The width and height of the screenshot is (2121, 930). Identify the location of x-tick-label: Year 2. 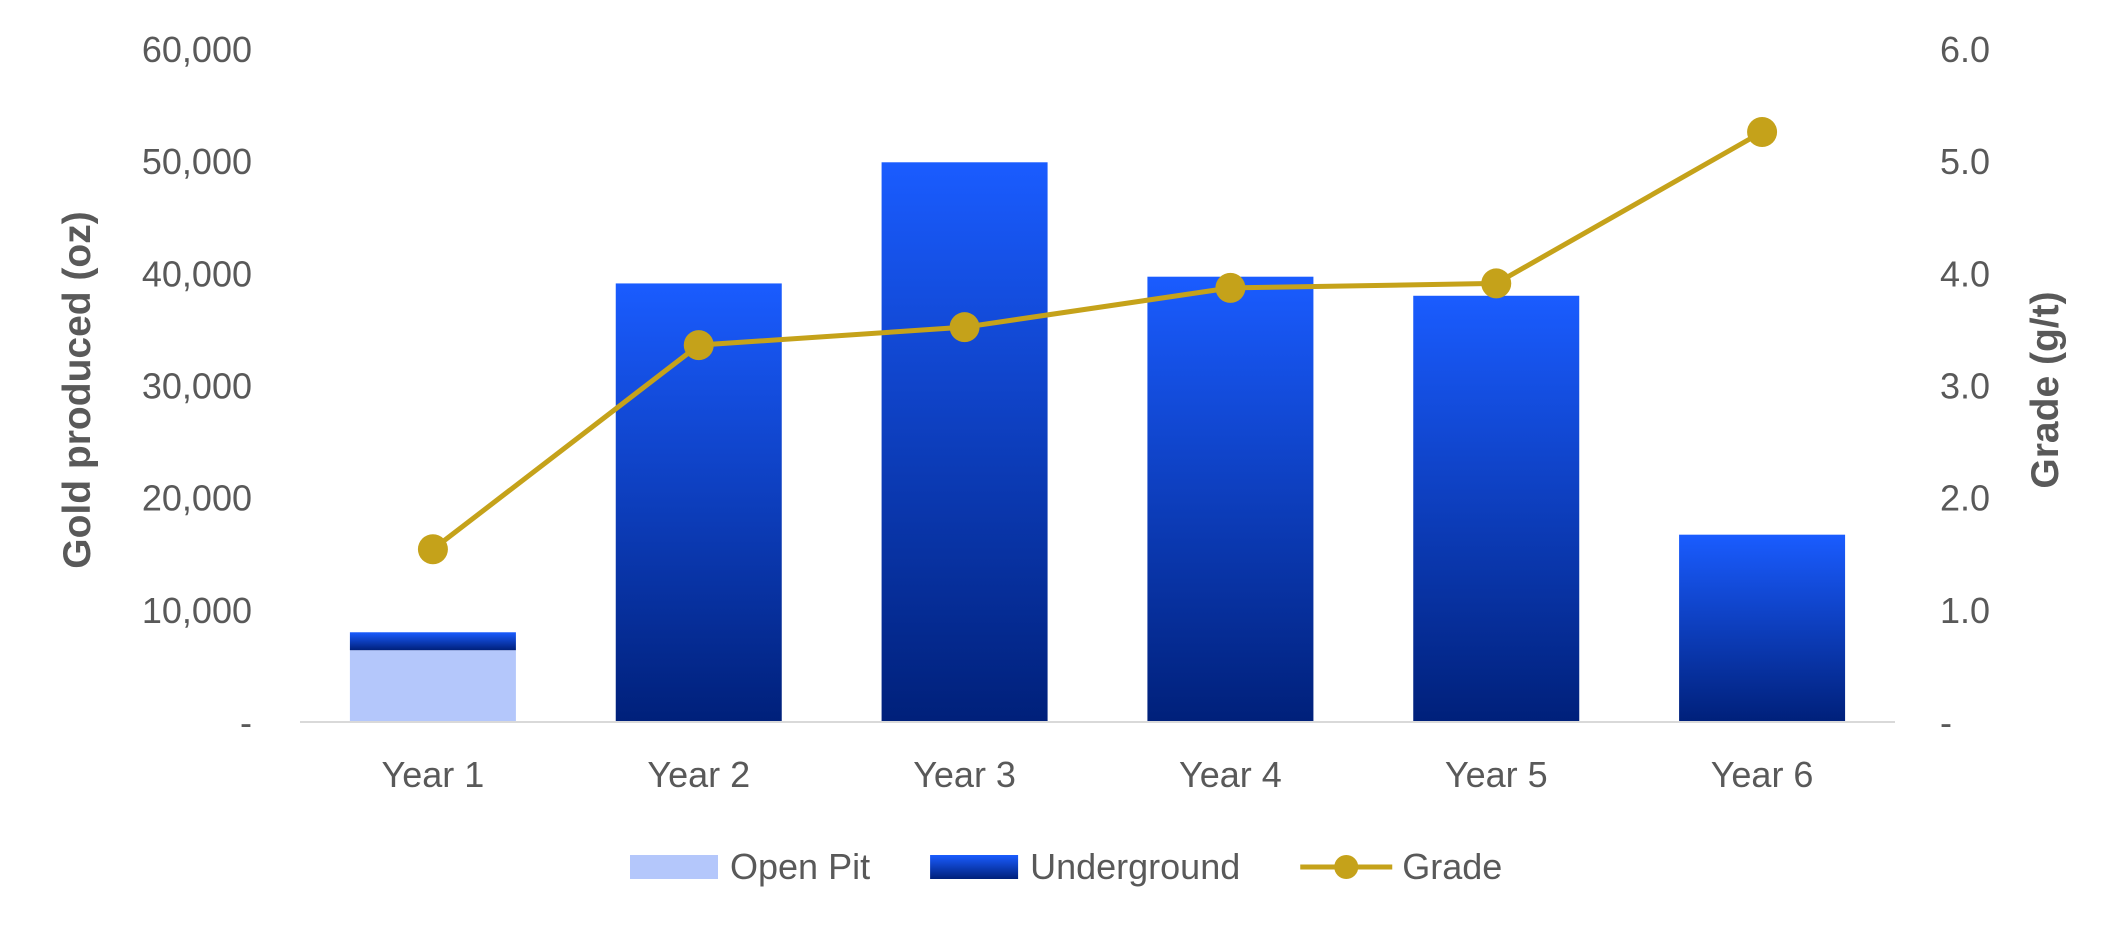
(698, 774).